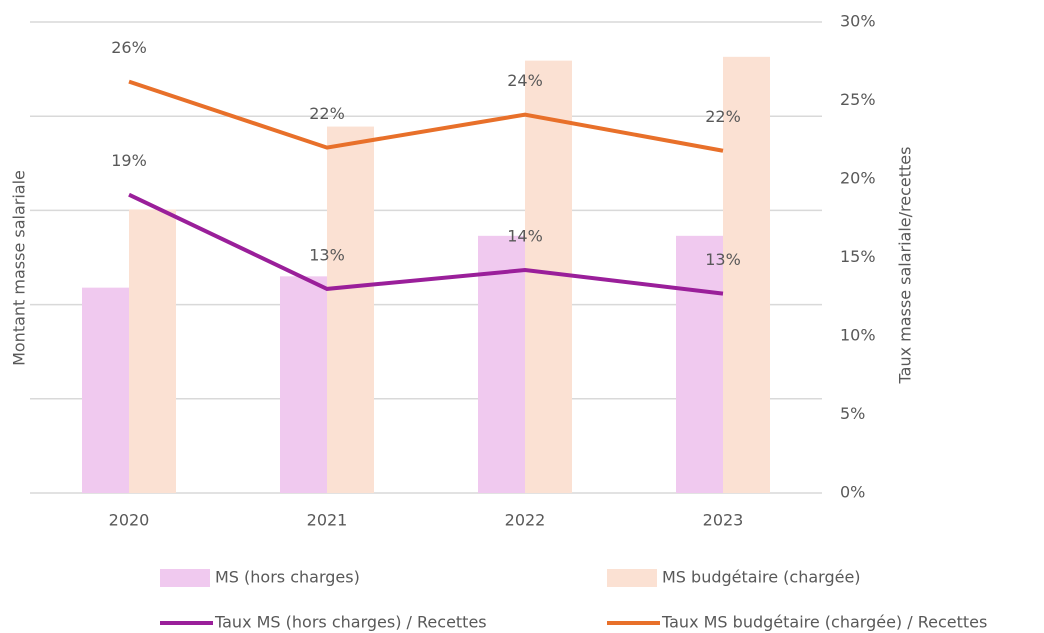 This screenshot has height=633, width=1044. What do you see at coordinates (327, 520) in the screenshot?
I see `x-tick-label: 2021` at bounding box center [327, 520].